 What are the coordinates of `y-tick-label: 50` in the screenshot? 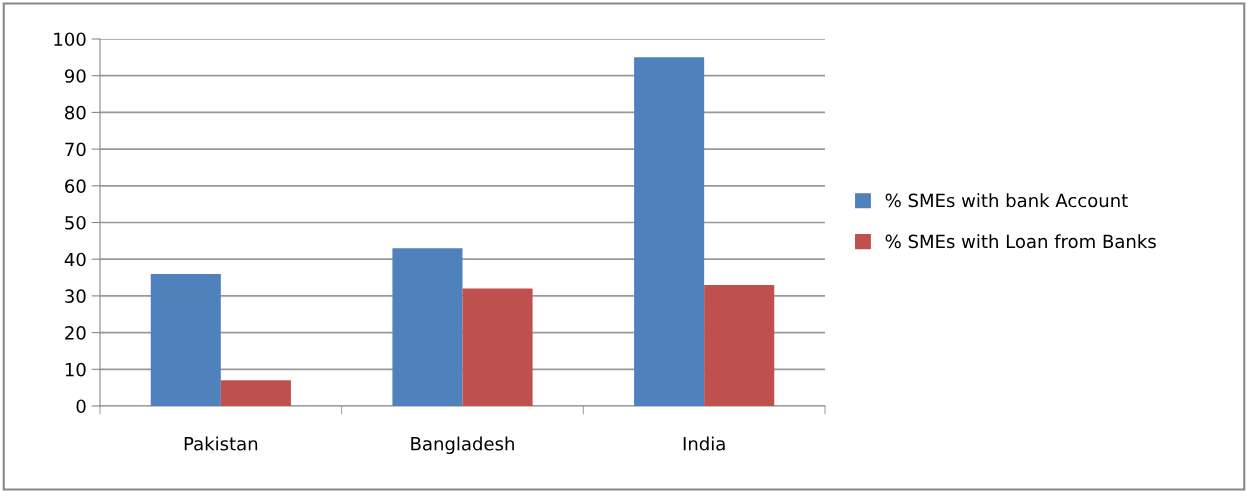 It's located at (75, 222).